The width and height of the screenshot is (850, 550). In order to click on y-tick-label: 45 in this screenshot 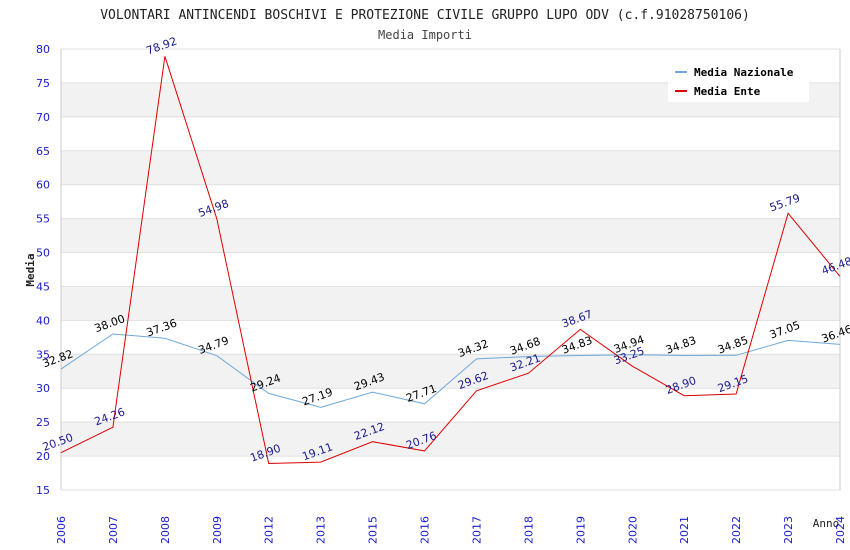, I will do `click(43, 286)`.